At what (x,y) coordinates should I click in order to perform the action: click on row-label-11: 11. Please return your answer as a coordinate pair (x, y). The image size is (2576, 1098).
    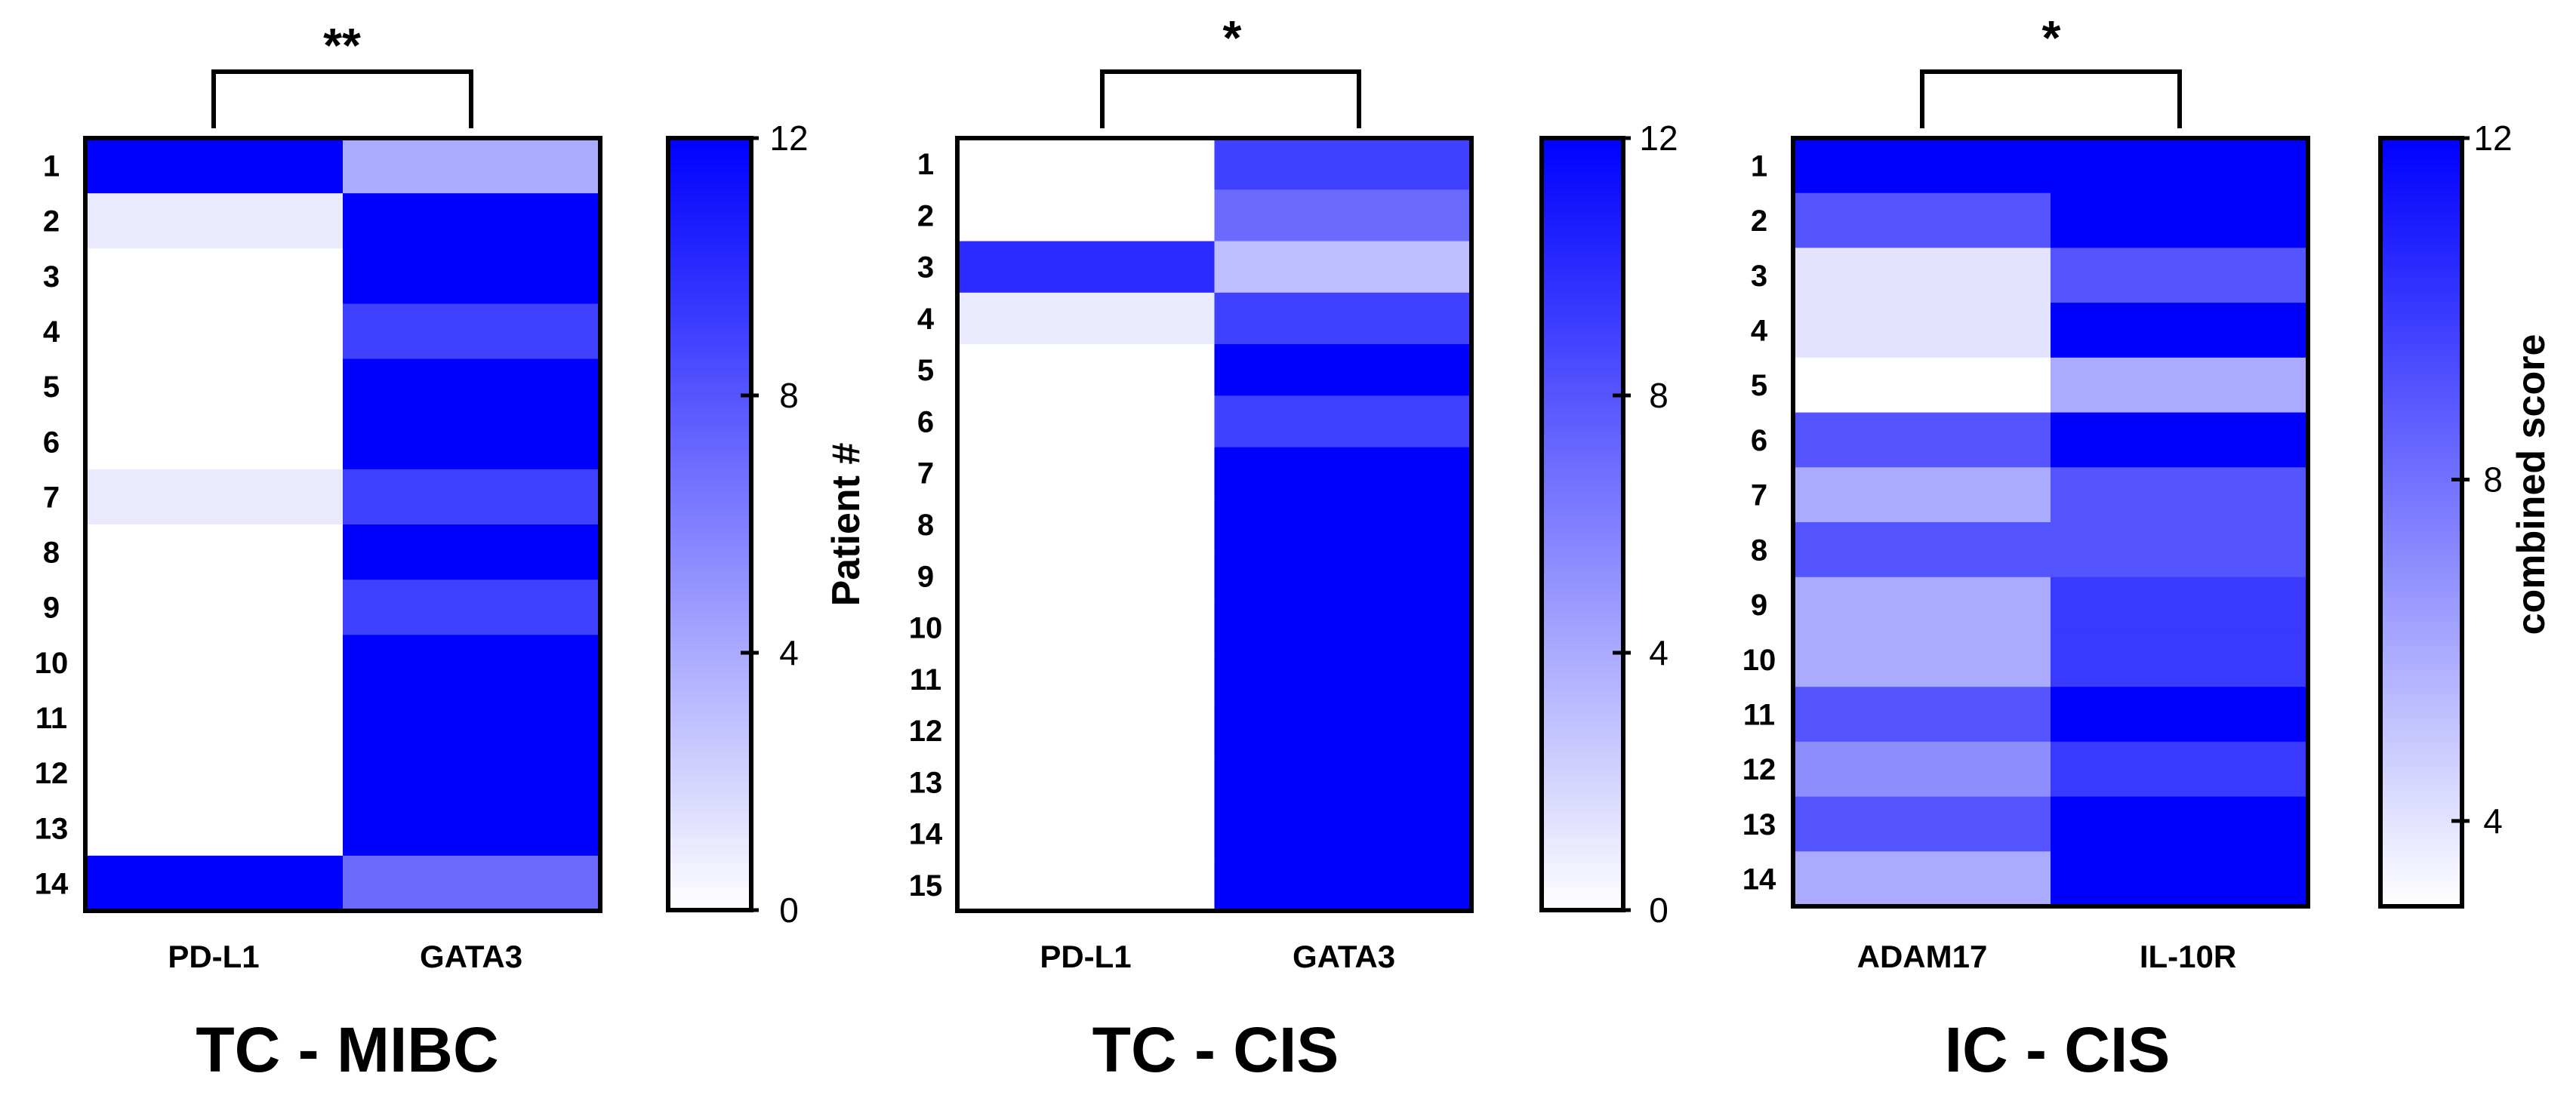
    Looking at the image, I should click on (1759, 715).